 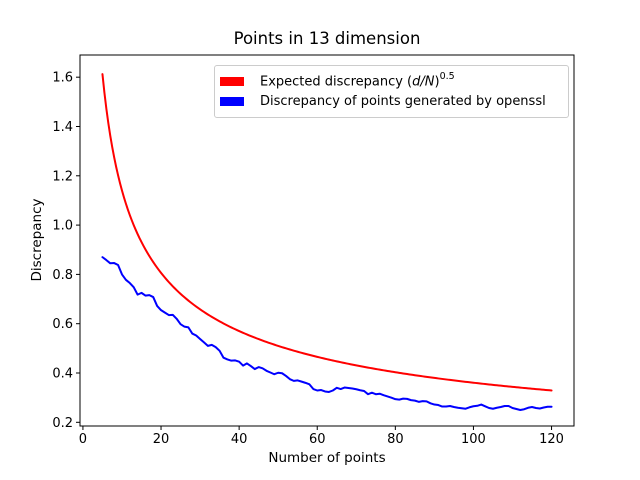 I want to click on y-tick-label: 0.2, so click(x=62, y=423).